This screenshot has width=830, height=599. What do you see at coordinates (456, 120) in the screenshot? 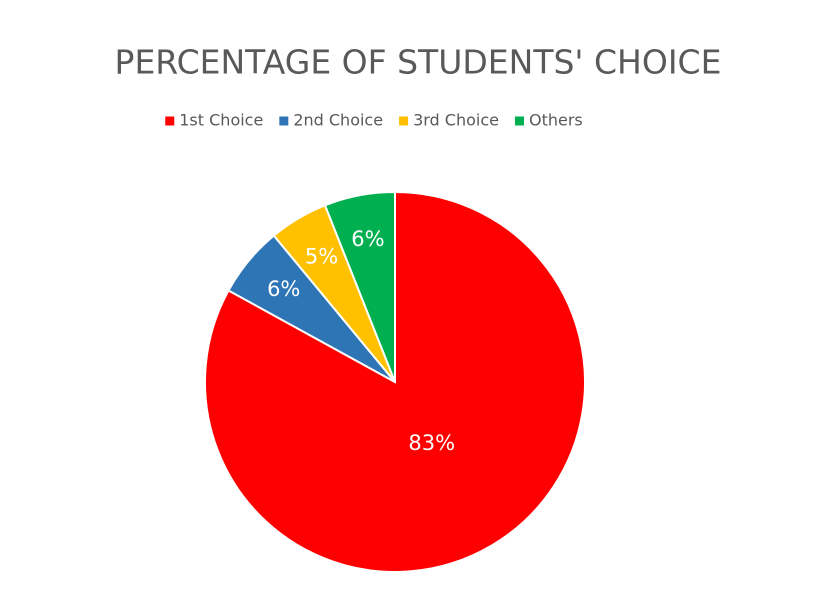
I see `legend-label: 3rd Choice` at bounding box center [456, 120].